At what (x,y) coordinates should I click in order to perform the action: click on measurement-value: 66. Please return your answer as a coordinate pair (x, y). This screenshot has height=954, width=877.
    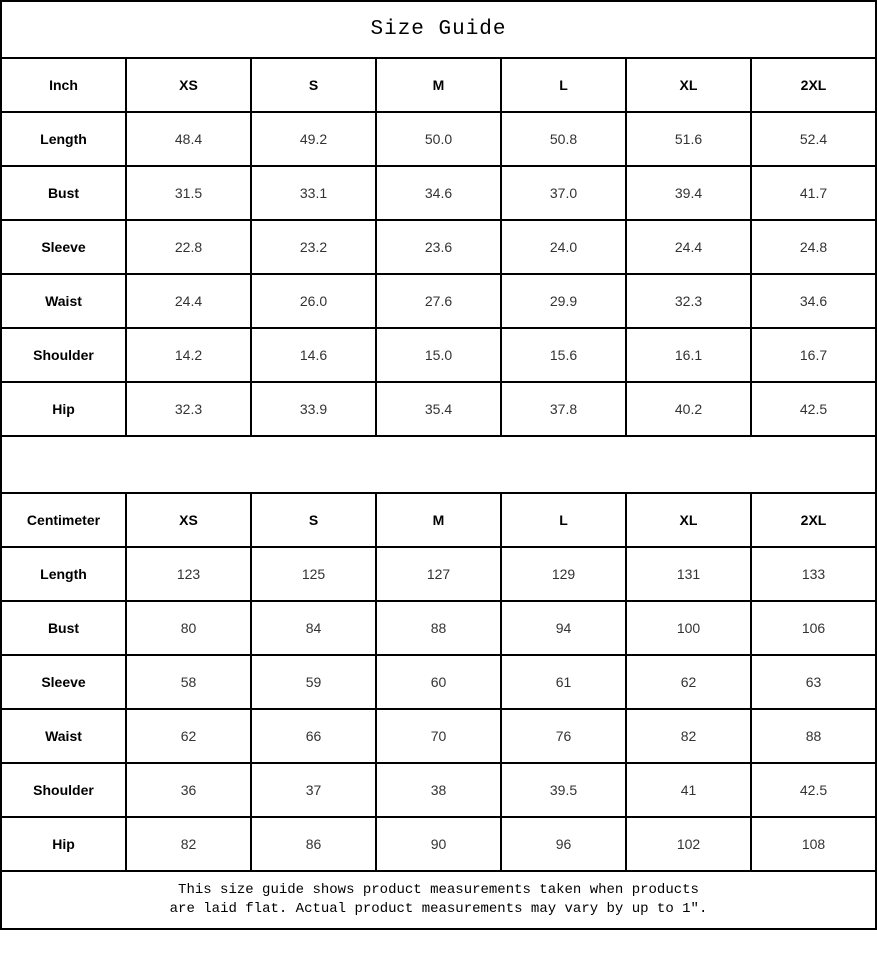
    Looking at the image, I should click on (313, 736).